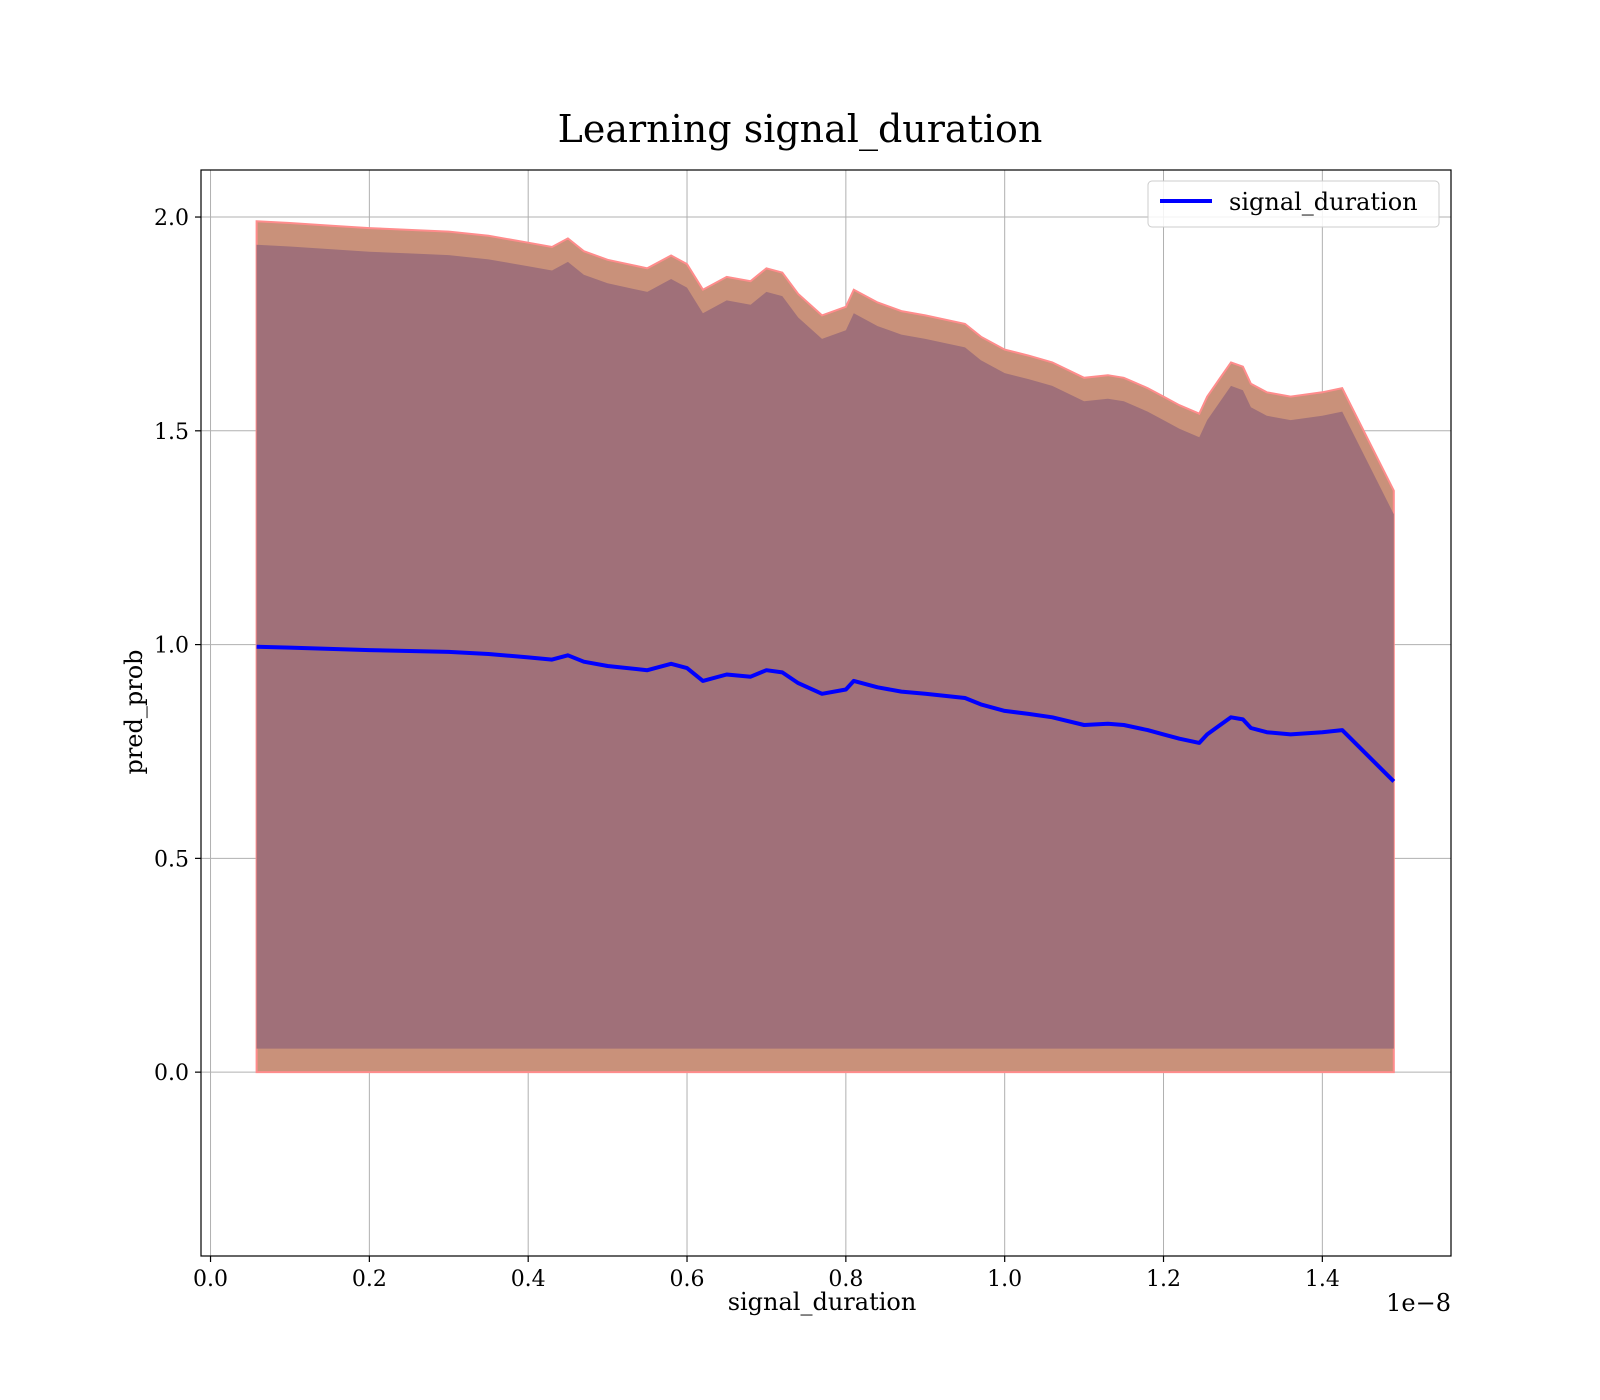 This screenshot has width=1600, height=1400. What do you see at coordinates (171, 218) in the screenshot?
I see `y-tick-label: 2.0` at bounding box center [171, 218].